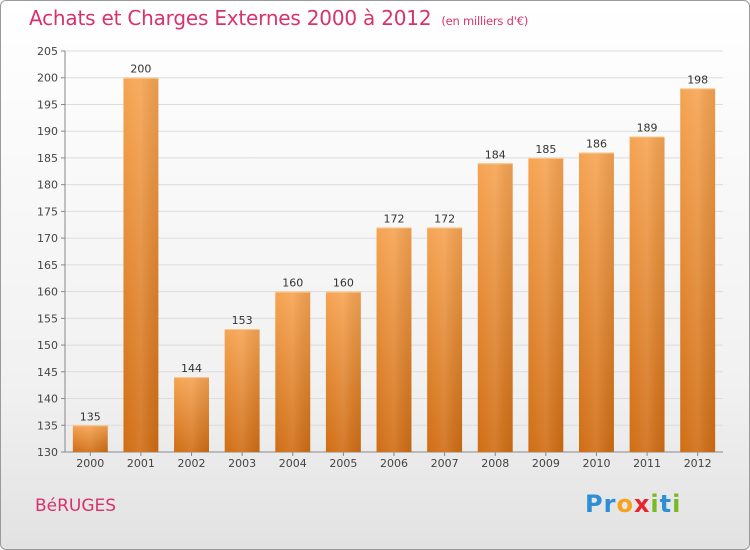 The width and height of the screenshot is (750, 550). I want to click on y-tick-label: 190, so click(47, 131).